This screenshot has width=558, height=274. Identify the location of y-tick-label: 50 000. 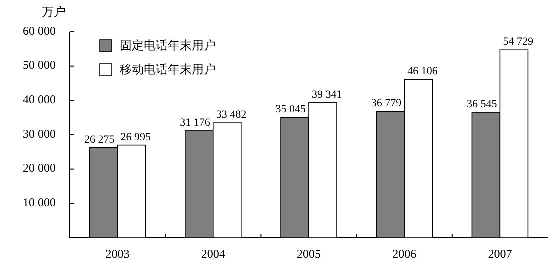
(39, 65).